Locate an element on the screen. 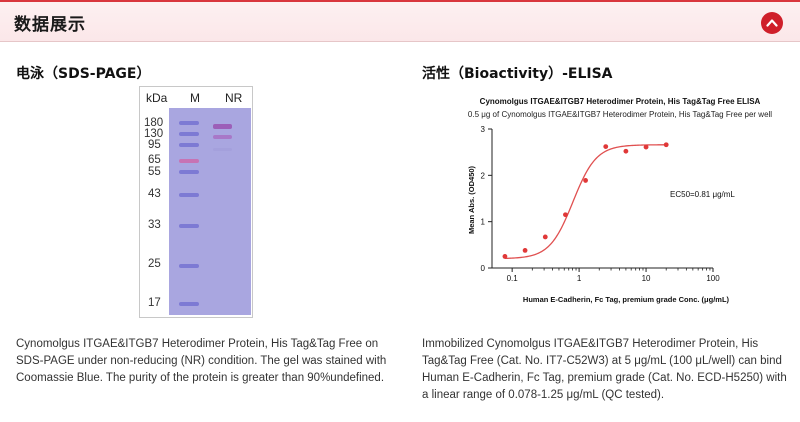  y-tick-label: 3 is located at coordinates (483, 129).